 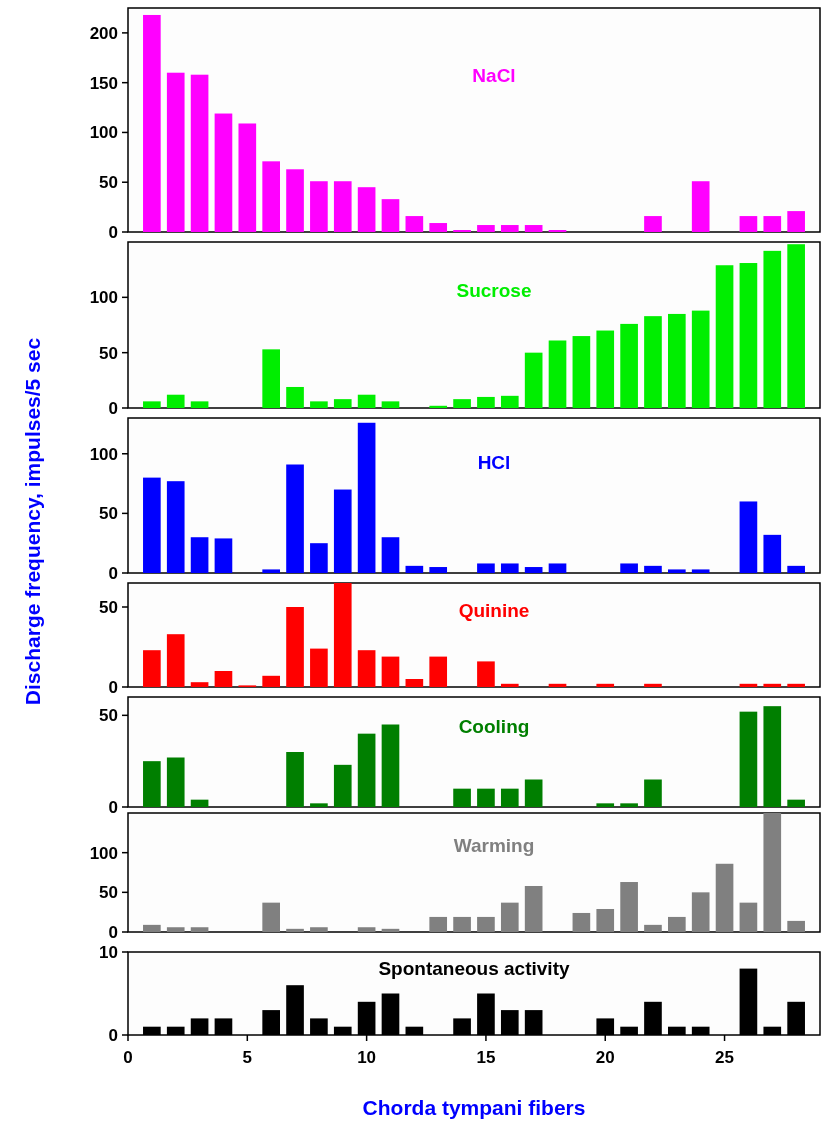 I want to click on text: Quinine, so click(x=494, y=611).